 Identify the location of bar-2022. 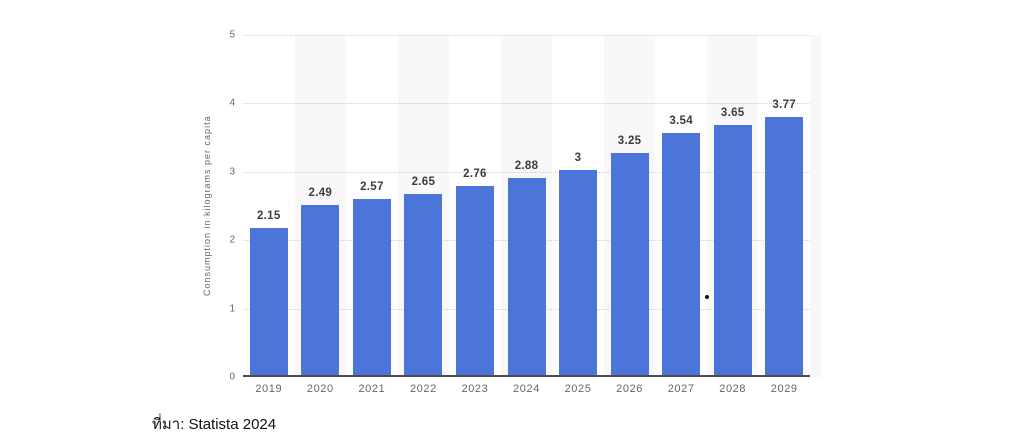
(423, 284).